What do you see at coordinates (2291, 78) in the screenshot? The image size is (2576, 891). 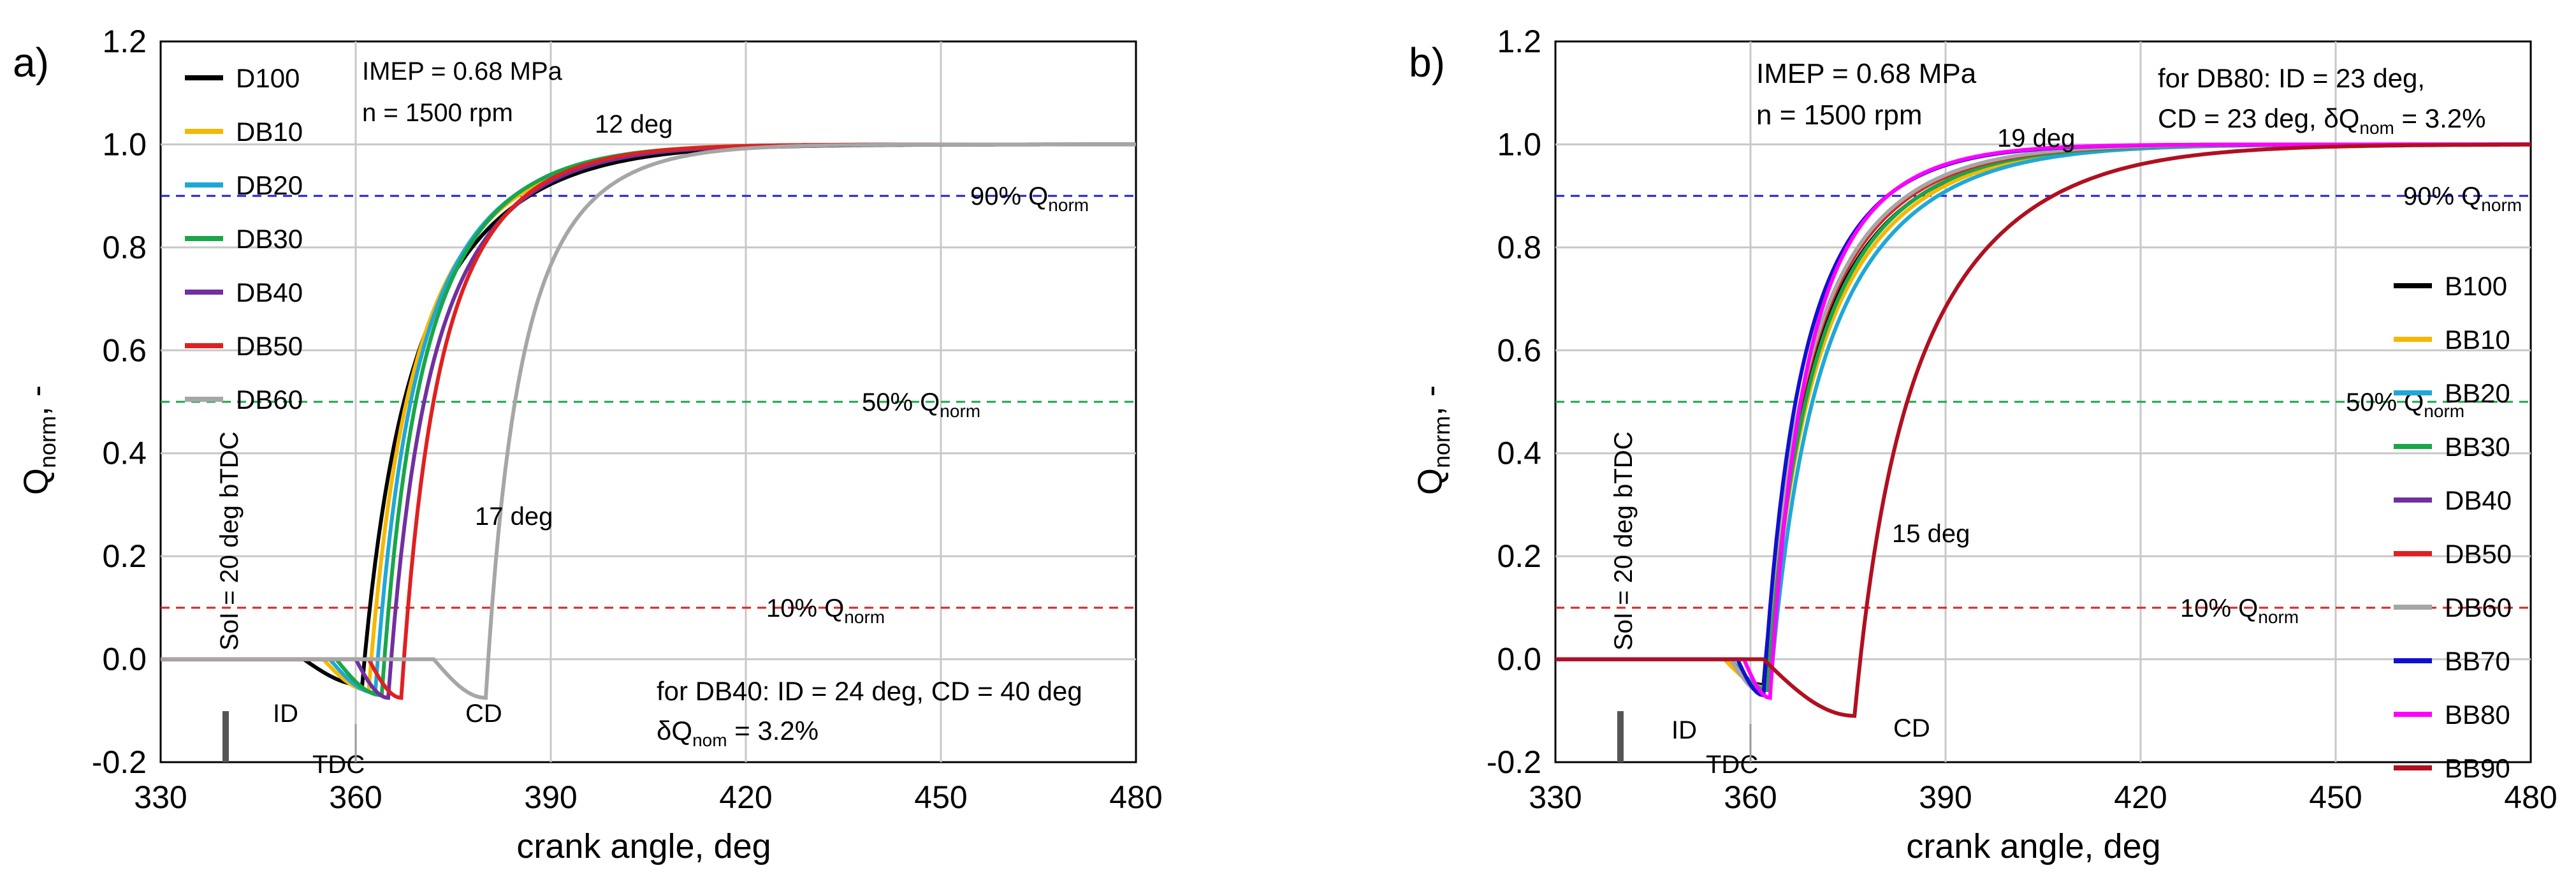 I see `panel-b-note-line-1: for DB80: ID = 23 deg,` at bounding box center [2291, 78].